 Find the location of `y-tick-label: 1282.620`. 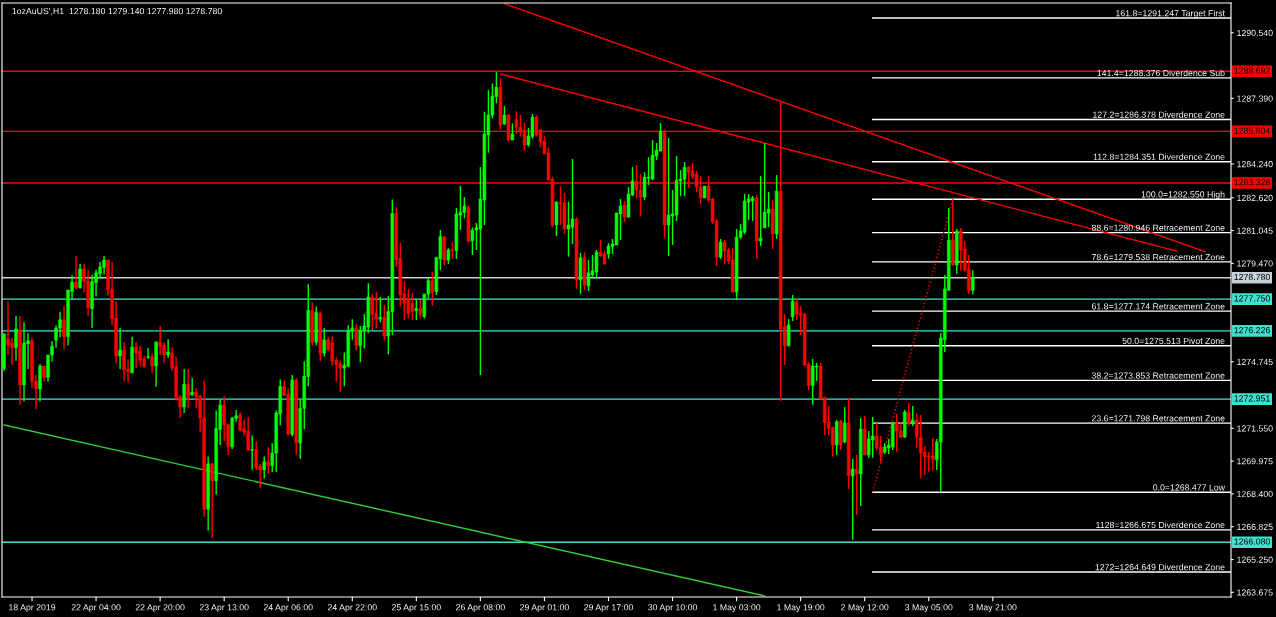

y-tick-label: 1282.620 is located at coordinates (1255, 197).